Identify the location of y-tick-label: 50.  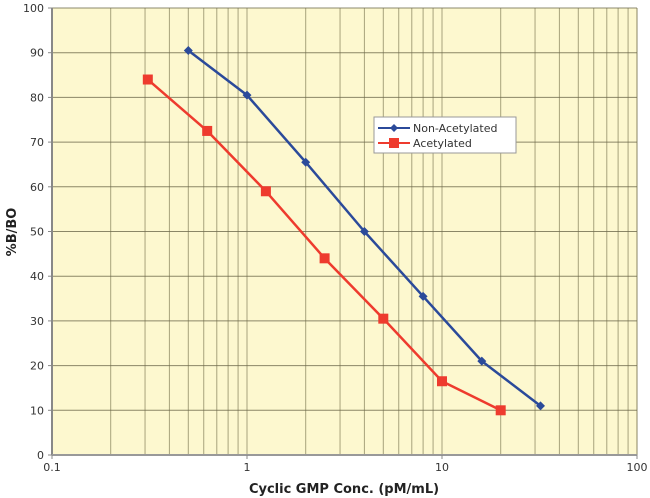
(37, 232).